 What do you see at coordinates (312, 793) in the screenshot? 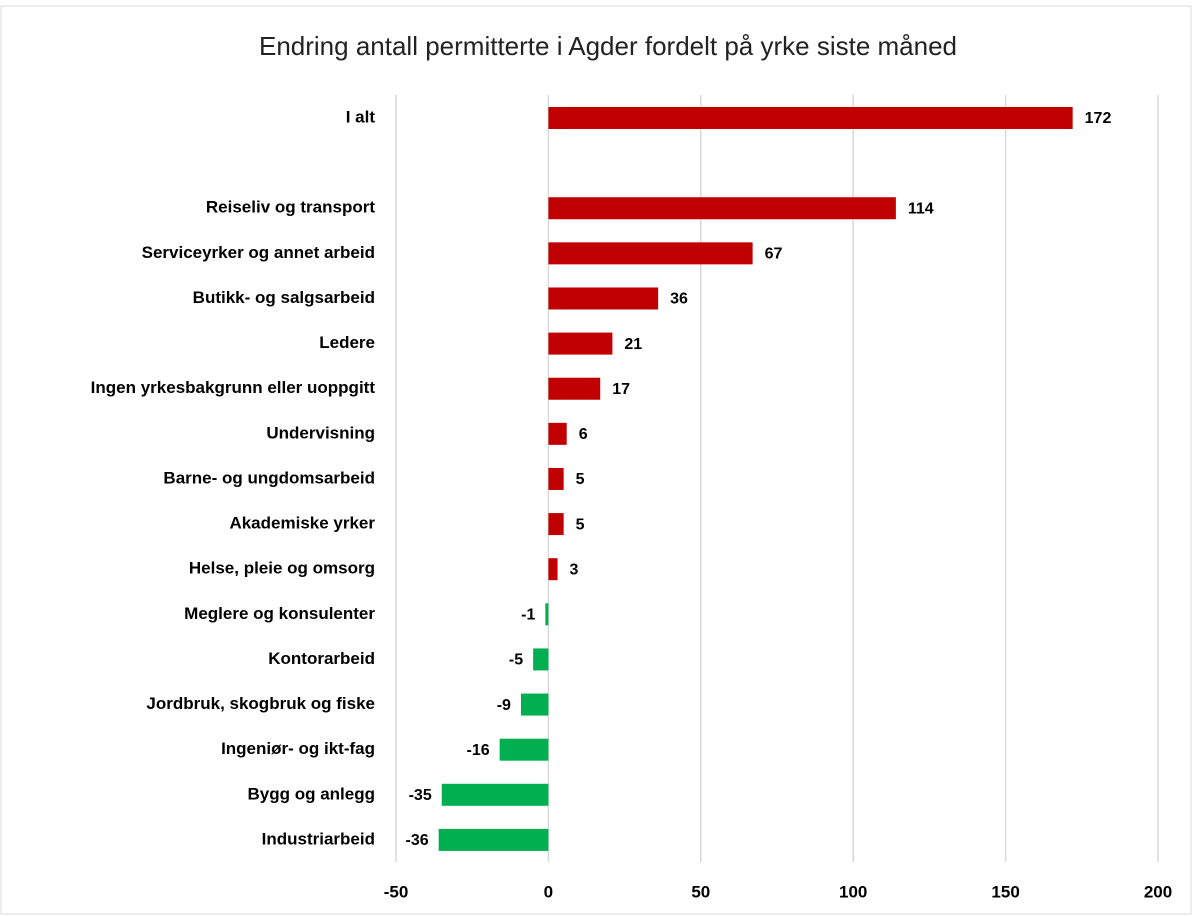
I see `category-label: Bygg og anlegg` at bounding box center [312, 793].